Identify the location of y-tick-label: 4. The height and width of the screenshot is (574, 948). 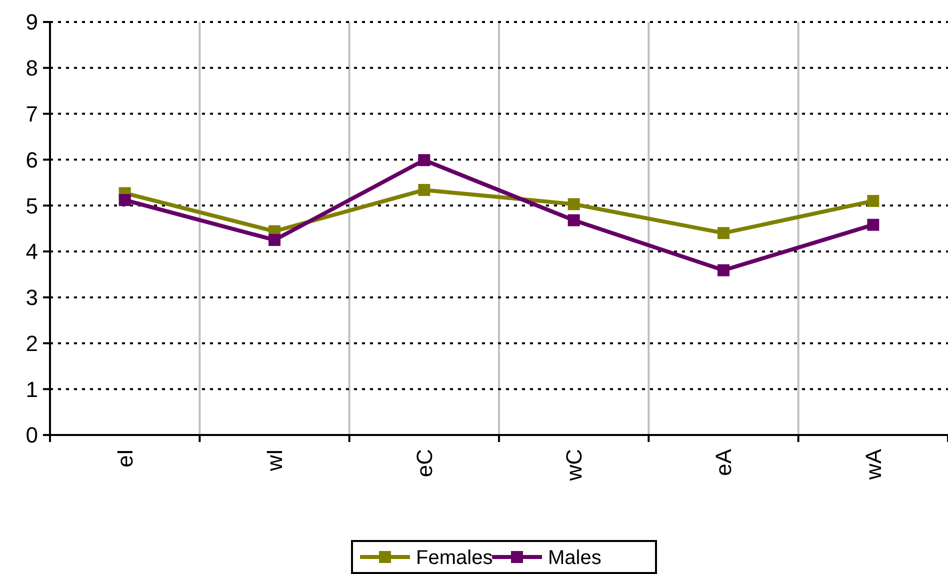
(32, 251).